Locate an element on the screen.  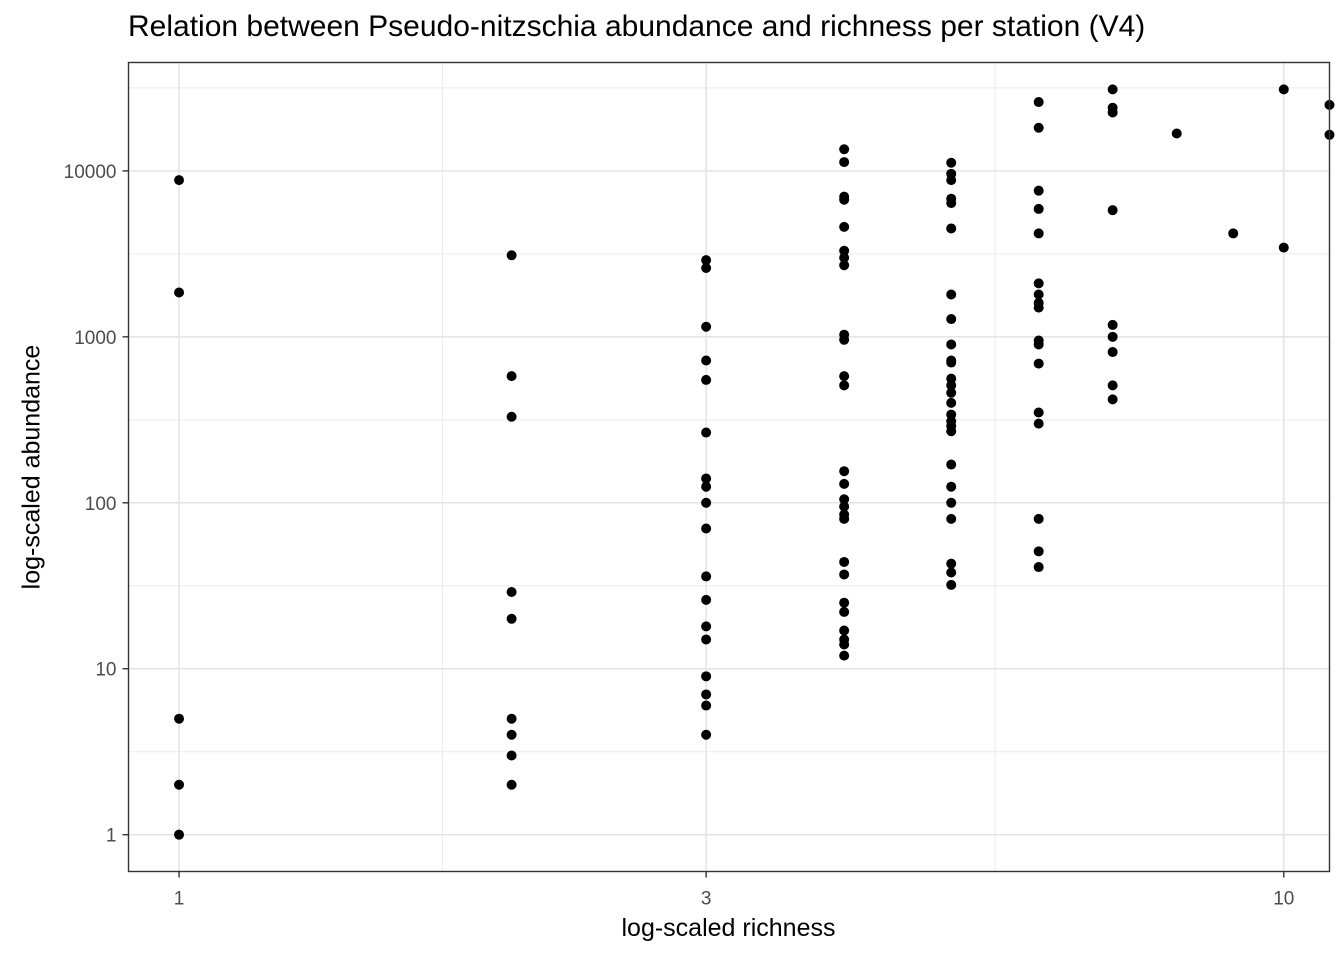
x-tick-label: 3 is located at coordinates (706, 899).